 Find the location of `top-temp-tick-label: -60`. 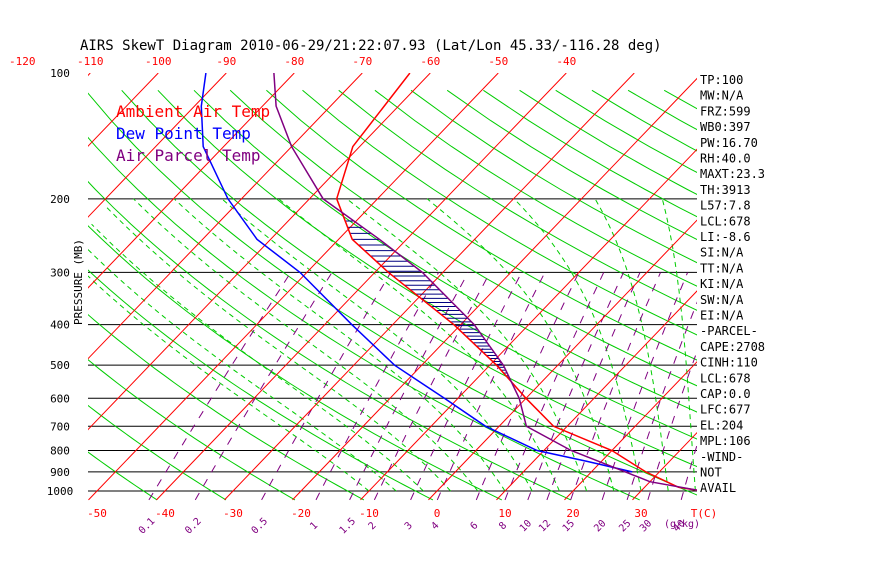

top-temp-tick-label: -60 is located at coordinates (430, 61).